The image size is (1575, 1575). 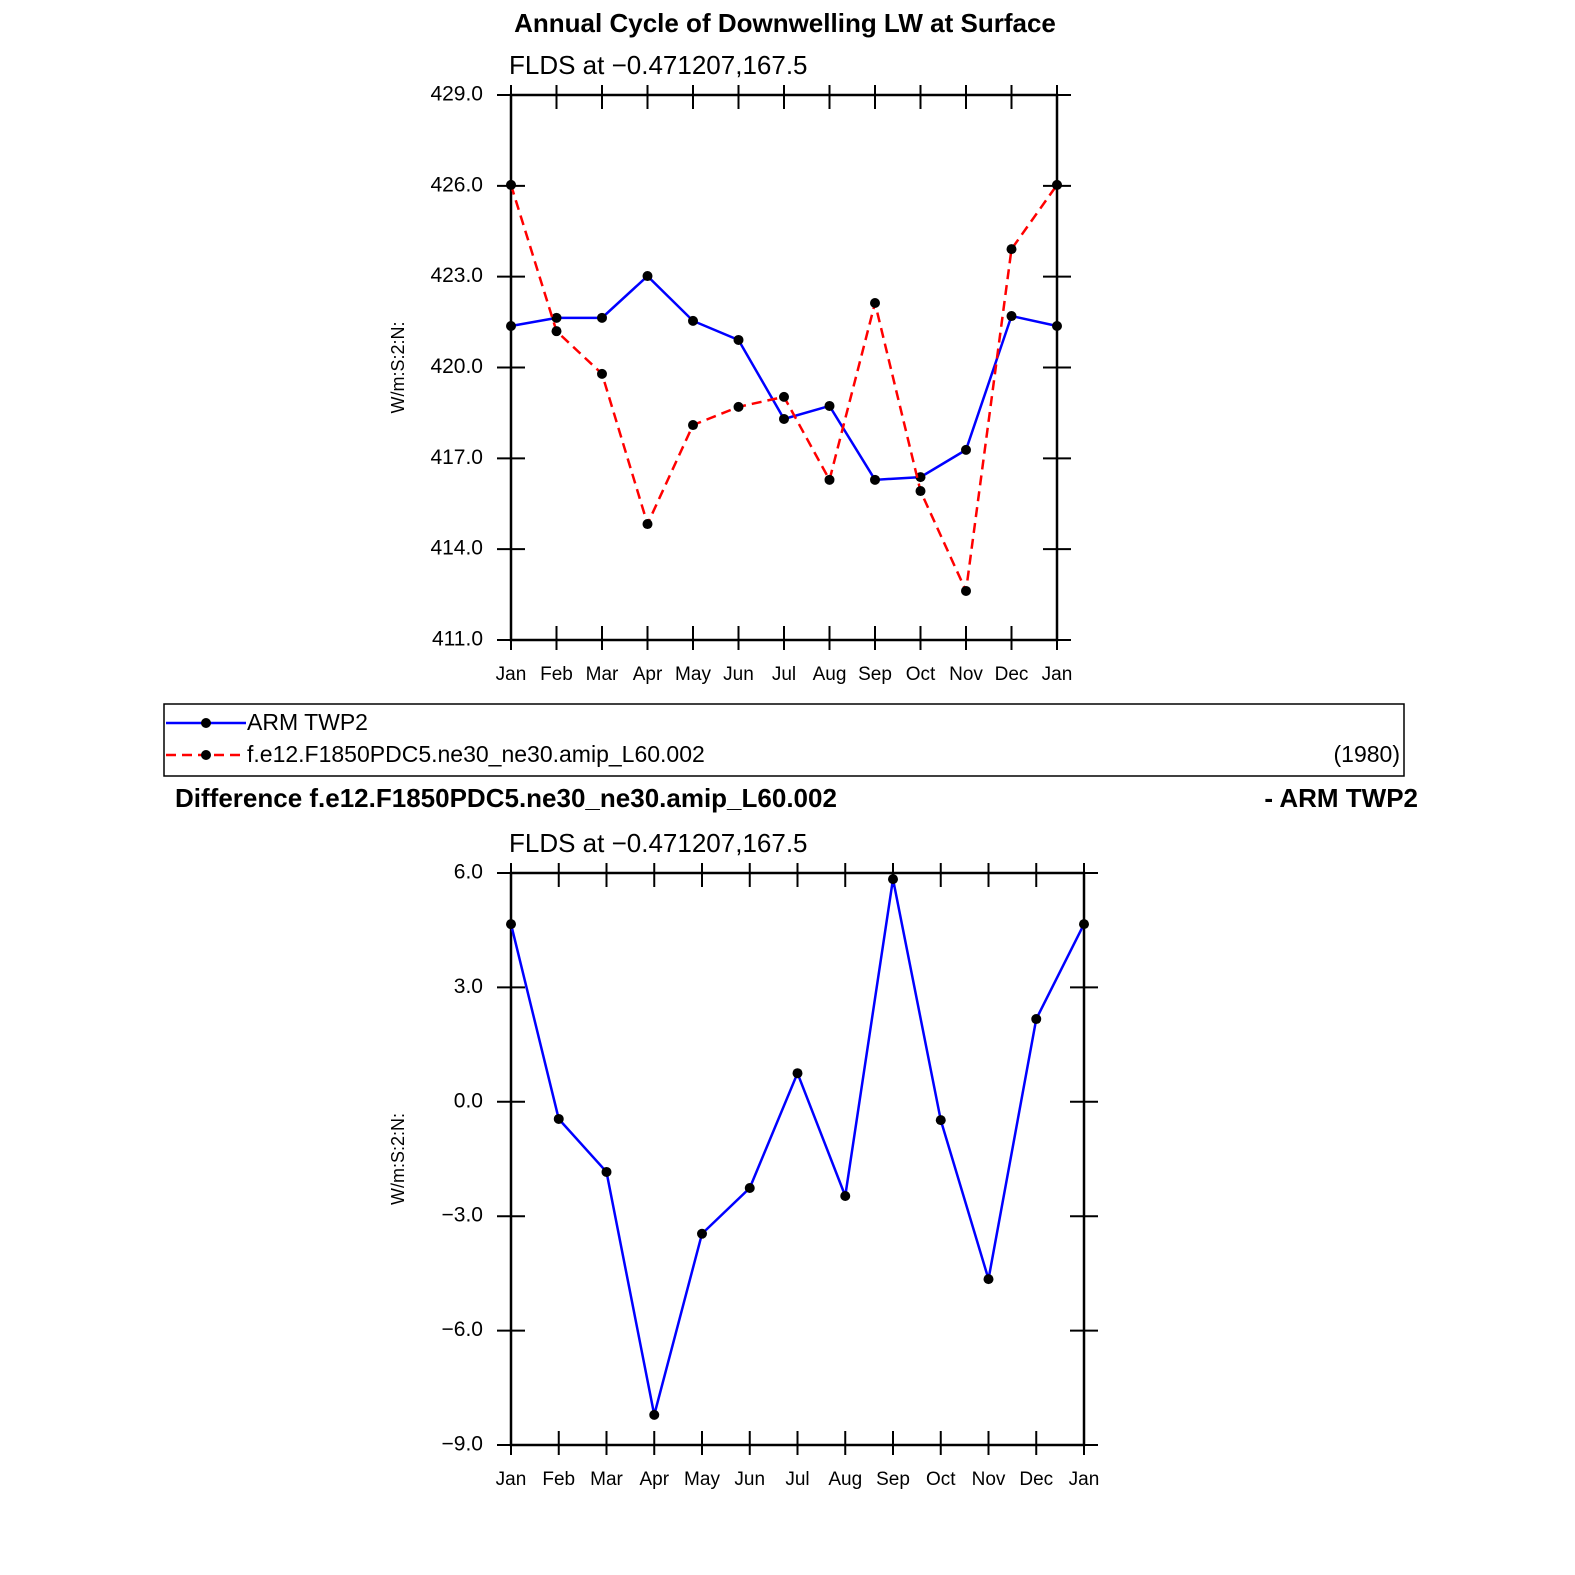 What do you see at coordinates (468, 1100) in the screenshot?
I see `y-tick-label: 0.0` at bounding box center [468, 1100].